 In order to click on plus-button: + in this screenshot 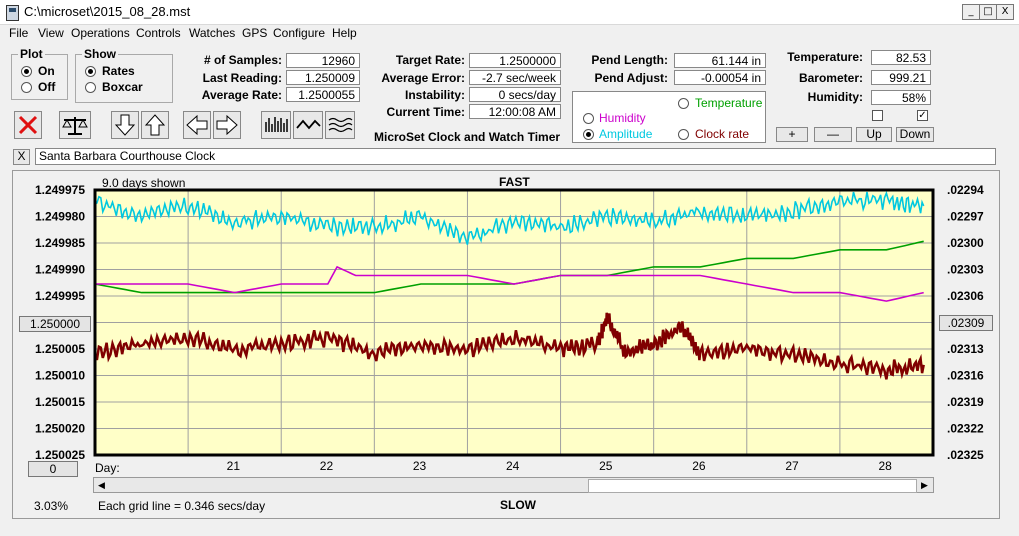, I will do `click(792, 134)`.